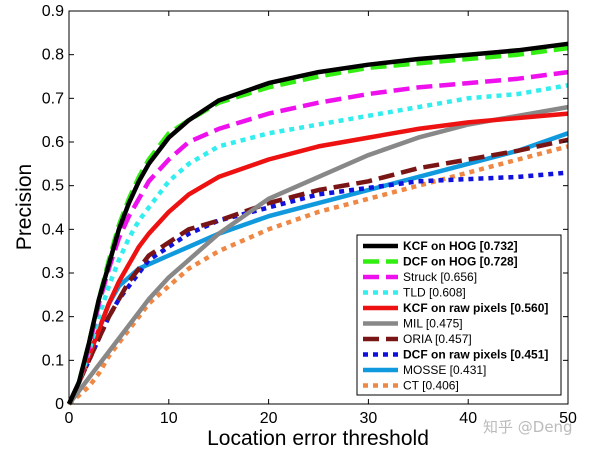  I want to click on legend-label-1: DCF on HOG [0.728], so click(460, 262).